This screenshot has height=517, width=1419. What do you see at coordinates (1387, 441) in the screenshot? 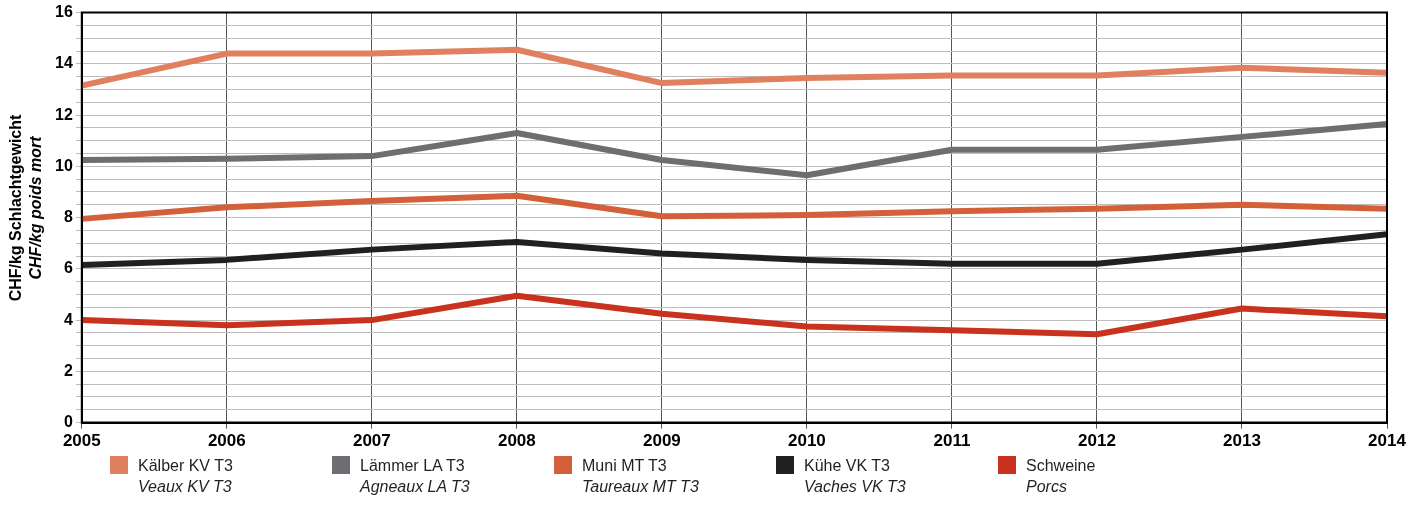
I see `x-tick-label: 2014` at bounding box center [1387, 441].